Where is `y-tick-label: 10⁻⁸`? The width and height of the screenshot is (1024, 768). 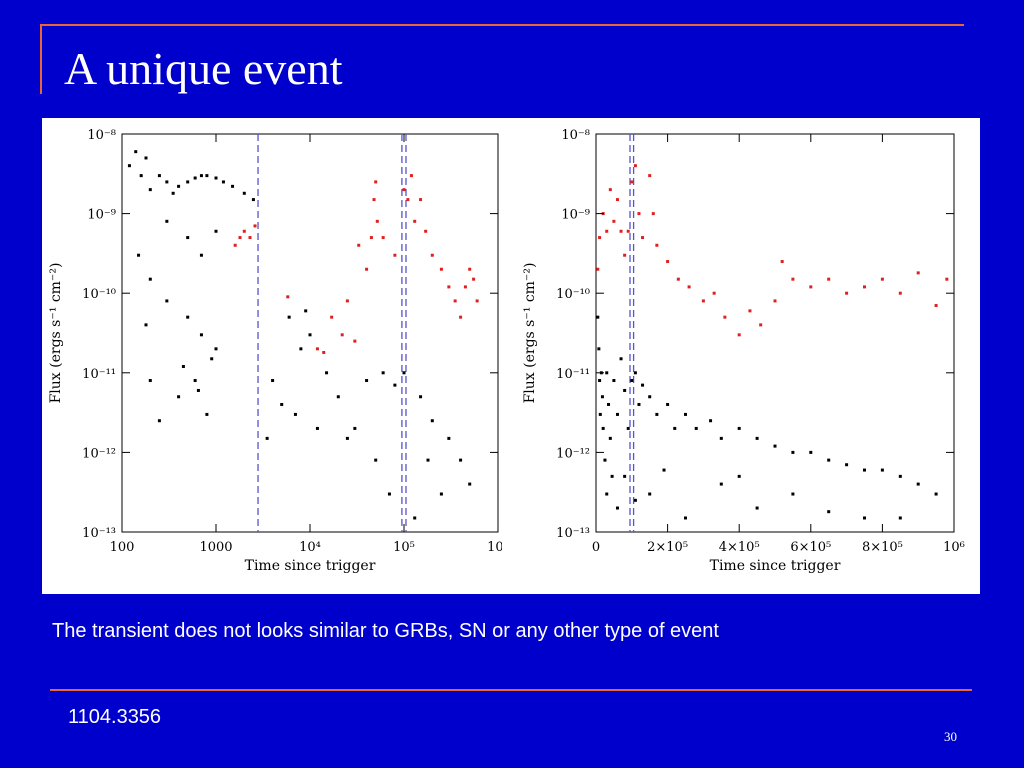
y-tick-label: 10⁻⁸ is located at coordinates (575, 135).